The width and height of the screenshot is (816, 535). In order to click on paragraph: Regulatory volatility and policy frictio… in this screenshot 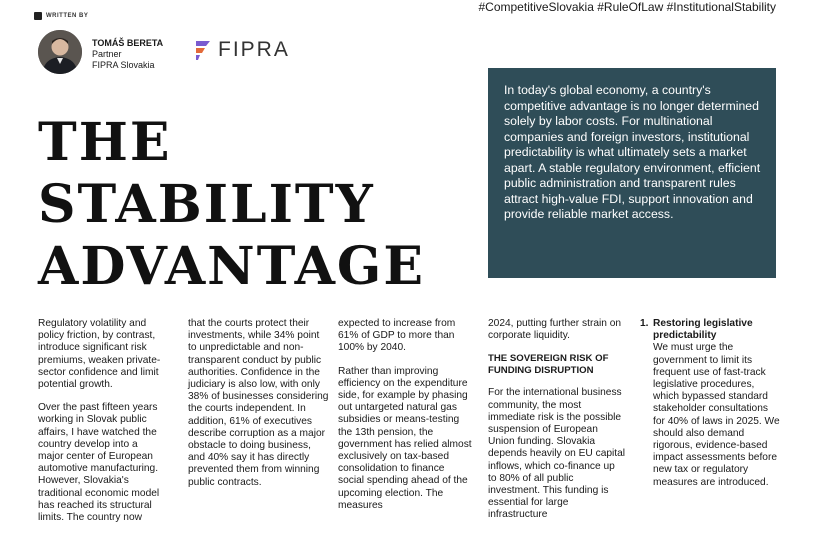, I will do `click(99, 354)`.